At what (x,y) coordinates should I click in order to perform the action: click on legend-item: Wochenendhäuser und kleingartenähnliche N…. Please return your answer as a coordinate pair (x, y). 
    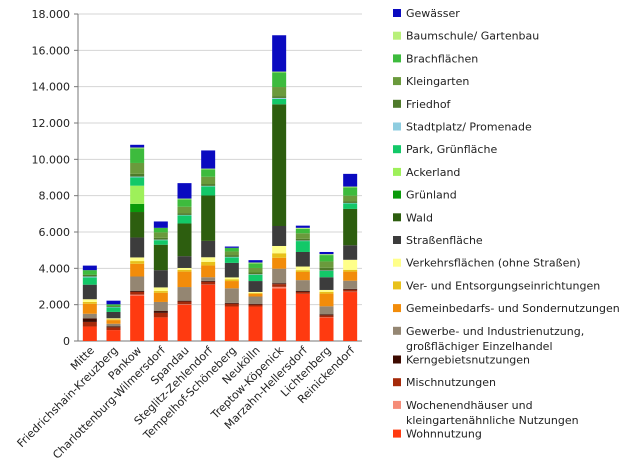
    Looking at the image, I should click on (486, 413).